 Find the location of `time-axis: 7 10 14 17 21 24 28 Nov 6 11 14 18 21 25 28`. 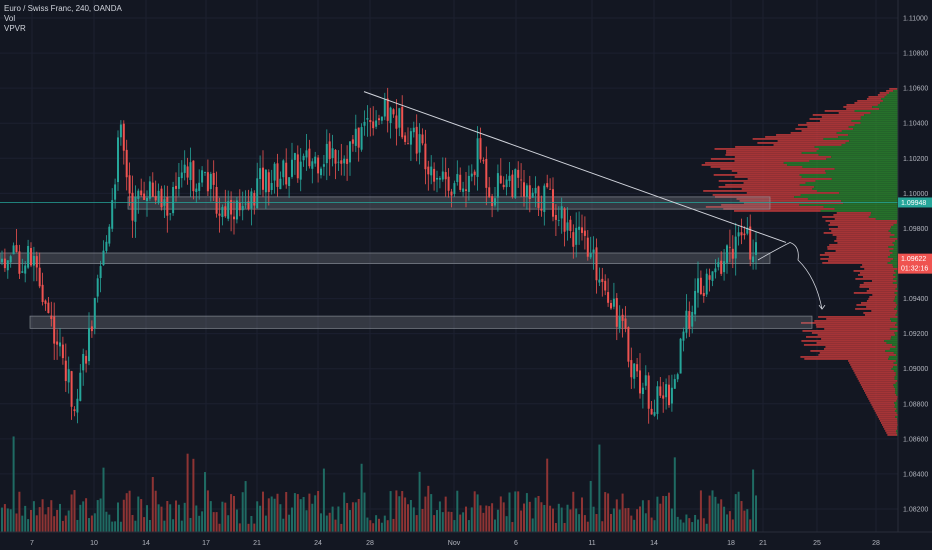

time-axis: 7 10 14 17 21 24 28 Nov 6 11 14 18 21 25 28 is located at coordinates (466, 540).